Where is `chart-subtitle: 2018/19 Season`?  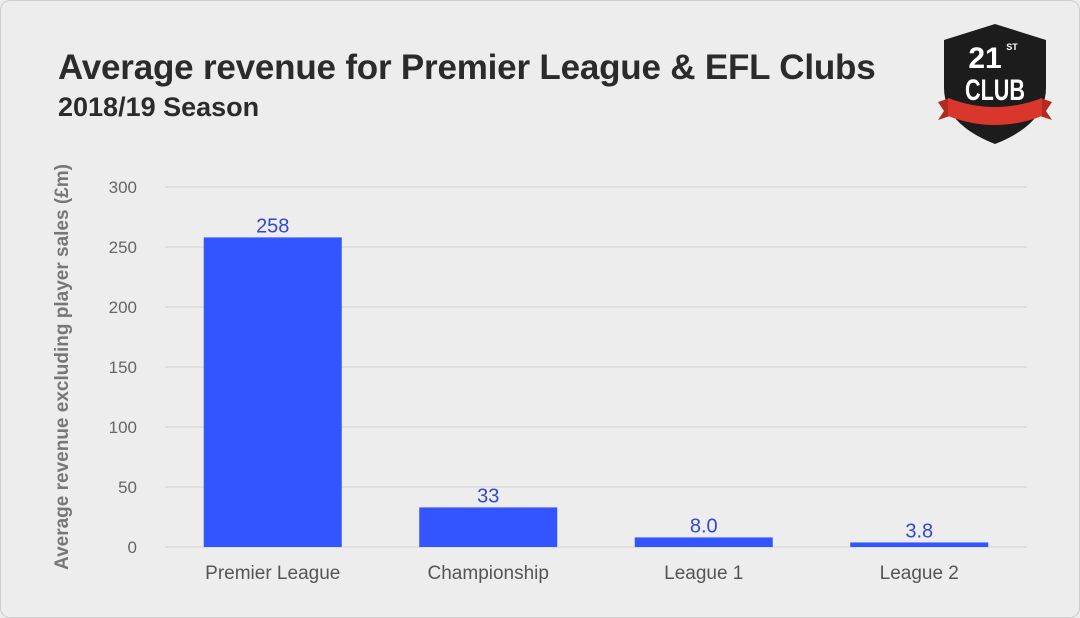
chart-subtitle: 2018/19 Season is located at coordinates (159, 107).